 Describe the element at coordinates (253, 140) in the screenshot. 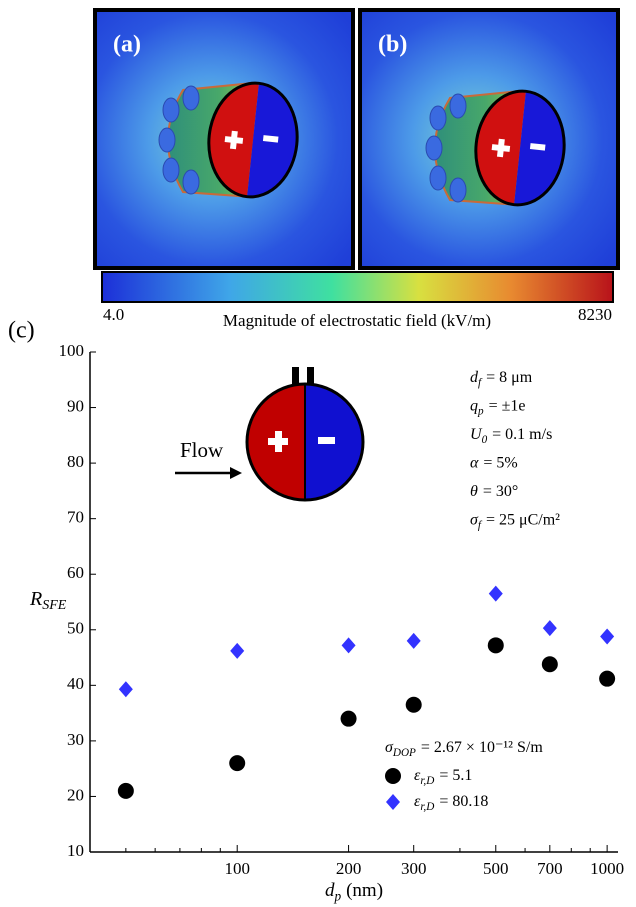

I see `face-outline` at that location.